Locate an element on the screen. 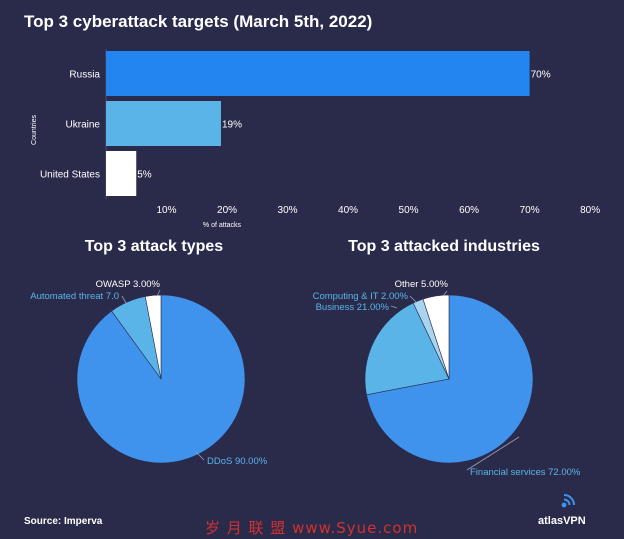  x-tick-label: 80% is located at coordinates (590, 210).